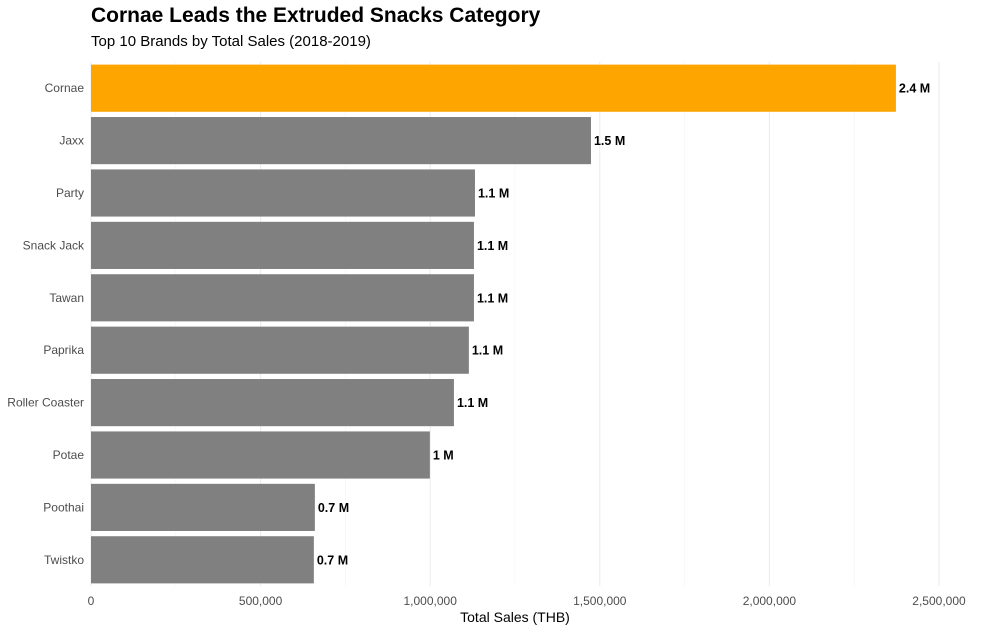  I want to click on x-tick-label: 0, so click(91, 601).